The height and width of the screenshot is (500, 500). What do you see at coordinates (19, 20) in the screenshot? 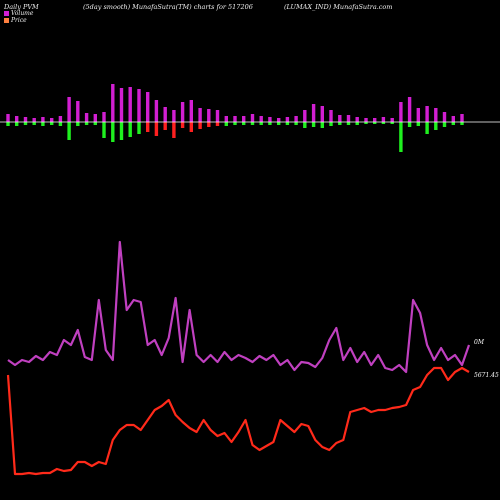
I see `legend-price-label: Price` at bounding box center [19, 20].